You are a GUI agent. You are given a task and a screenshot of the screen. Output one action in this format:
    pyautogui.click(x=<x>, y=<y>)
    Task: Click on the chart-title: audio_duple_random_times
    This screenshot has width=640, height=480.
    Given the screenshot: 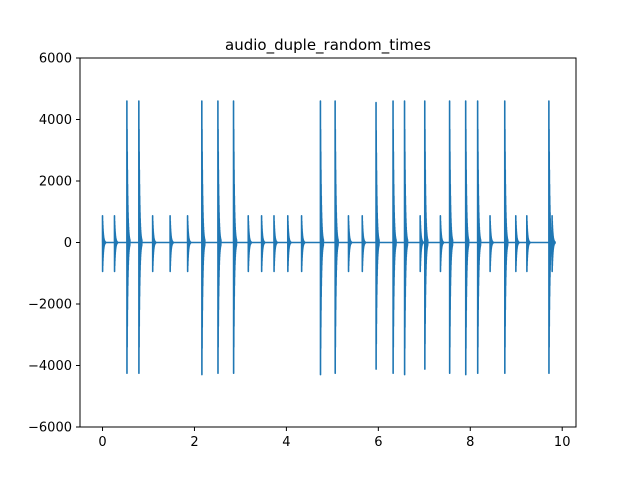 What is the action you would take?
    pyautogui.click(x=328, y=45)
    